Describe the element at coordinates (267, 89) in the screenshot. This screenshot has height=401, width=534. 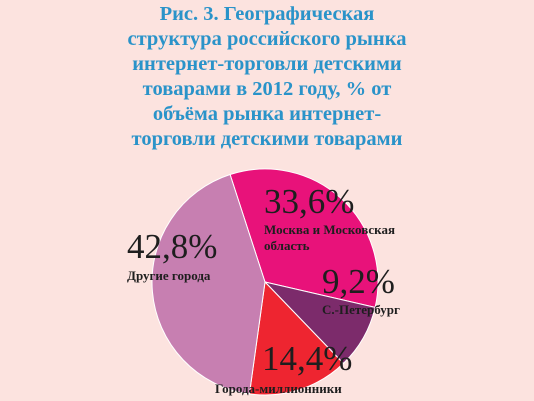
I see `title-line: товарами в 2012 году, % от` at that location.